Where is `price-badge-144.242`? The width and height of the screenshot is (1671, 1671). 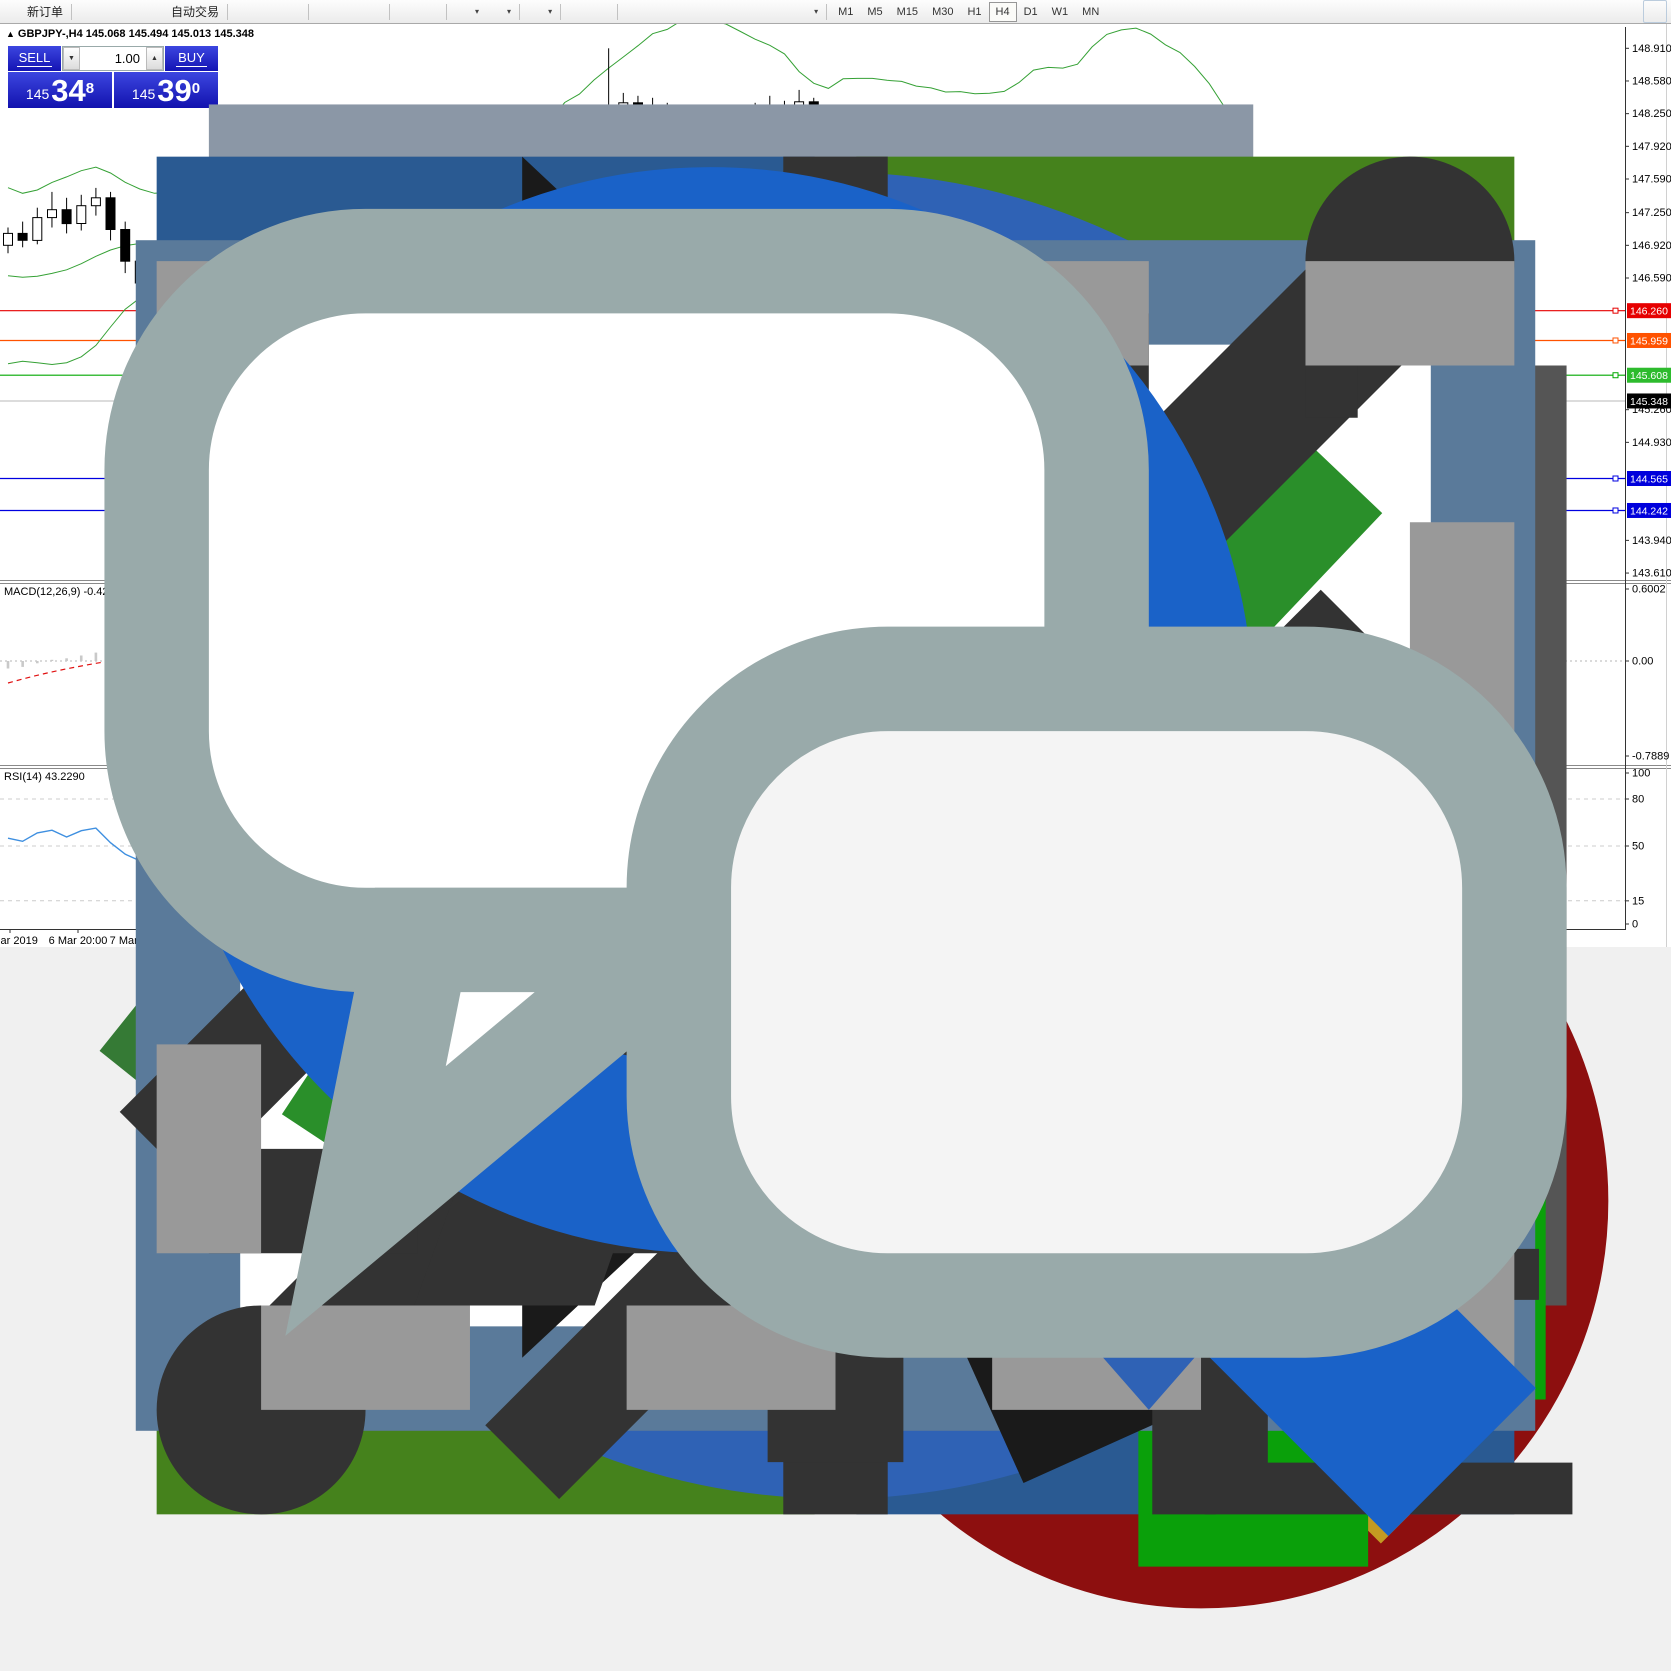 price-badge-144.242 is located at coordinates (1649, 510).